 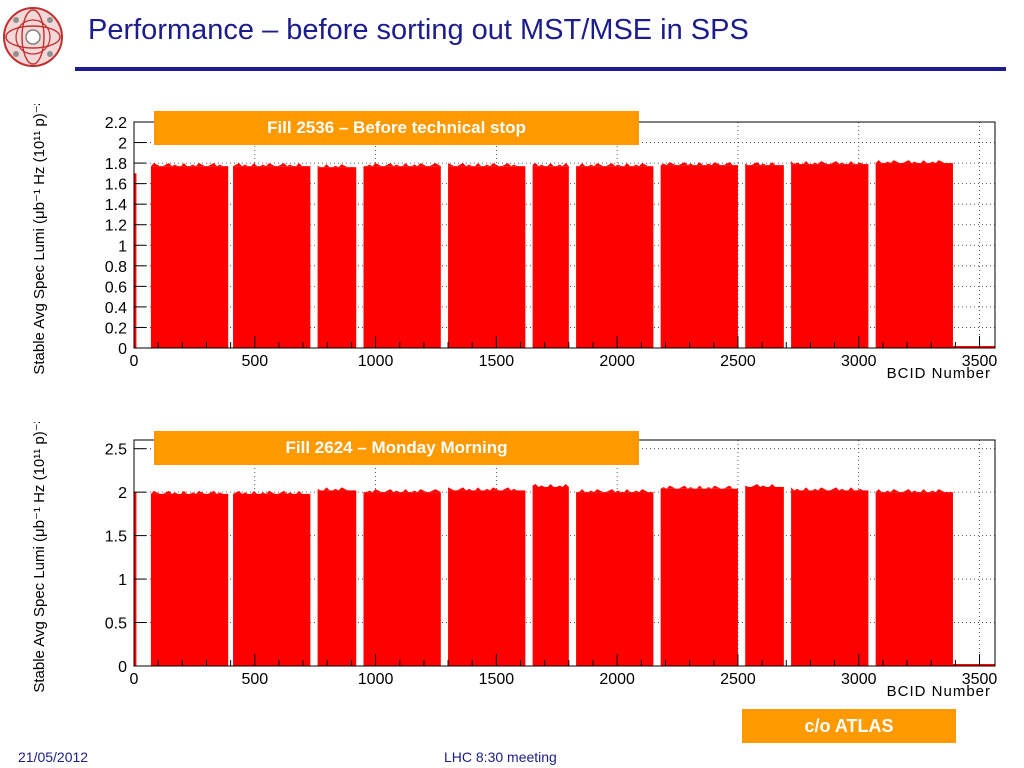 I want to click on footer-date: 21/05/2012, so click(x=53, y=757).